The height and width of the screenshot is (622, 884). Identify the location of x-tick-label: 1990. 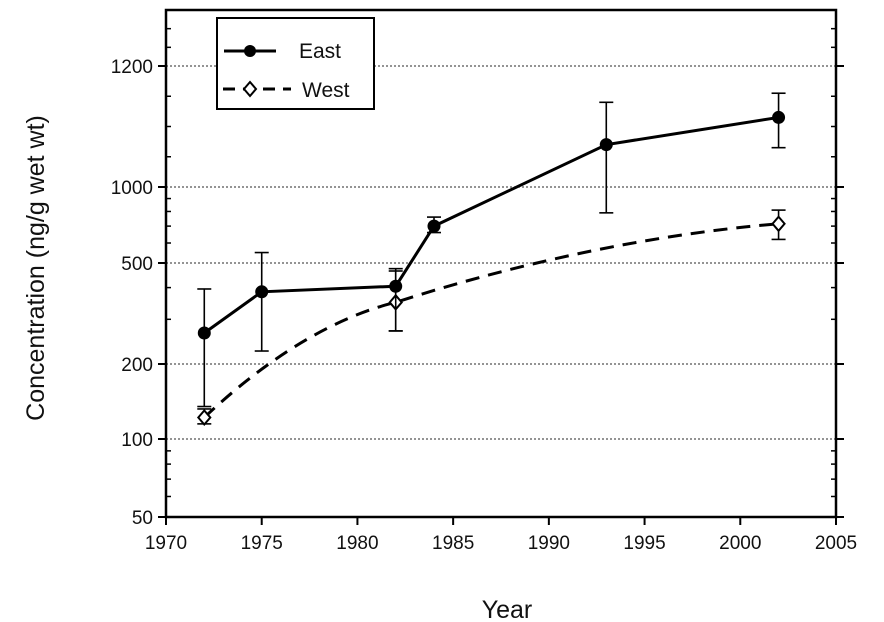
(549, 543).